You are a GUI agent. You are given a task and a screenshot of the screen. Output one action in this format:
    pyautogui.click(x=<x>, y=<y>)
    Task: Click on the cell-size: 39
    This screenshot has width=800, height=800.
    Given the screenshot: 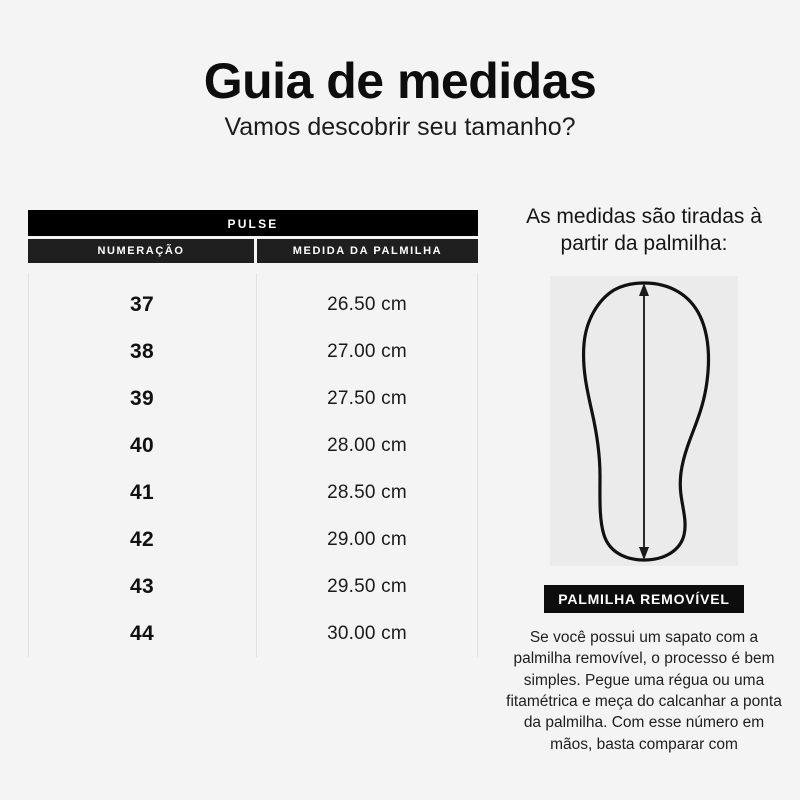 What is the action you would take?
    pyautogui.click(x=142, y=398)
    